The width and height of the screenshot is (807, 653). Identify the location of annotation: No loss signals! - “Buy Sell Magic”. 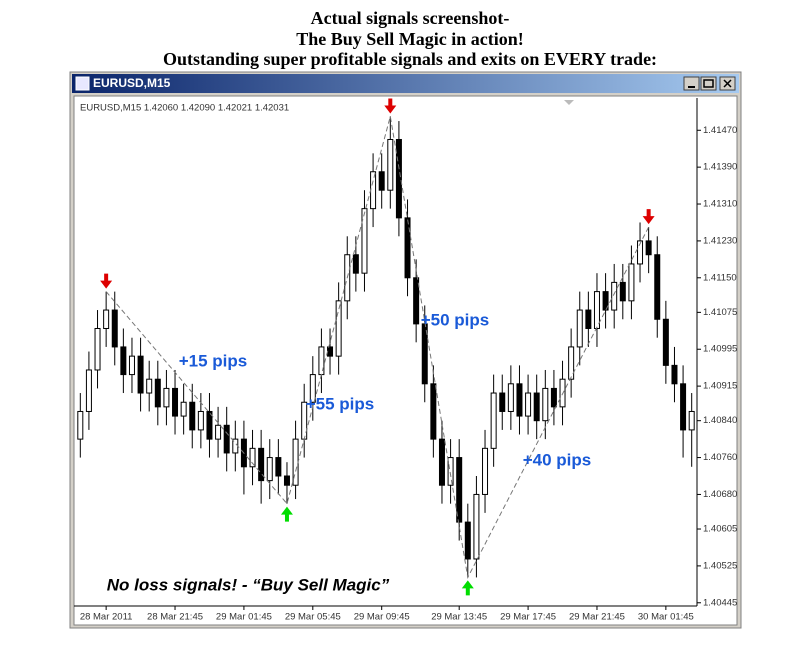
(248, 584).